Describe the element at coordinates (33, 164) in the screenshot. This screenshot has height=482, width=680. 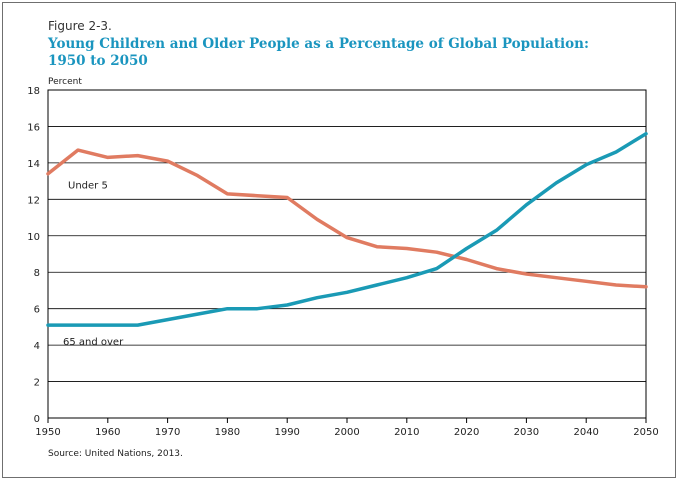
I see `y-tick-label-14: 14` at that location.